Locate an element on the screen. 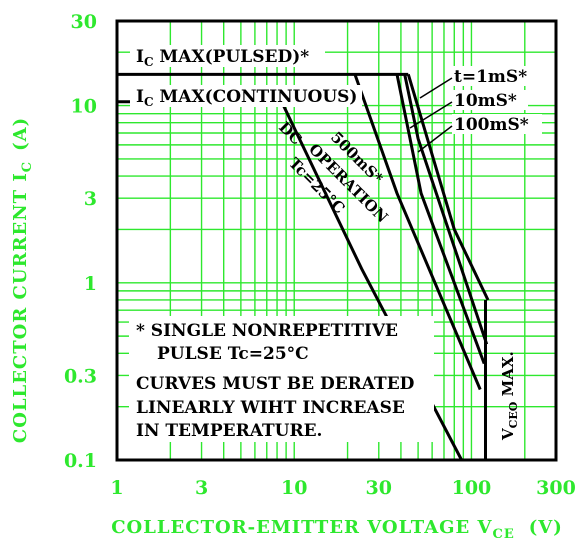 The width and height of the screenshot is (587, 544). y-tick-label: 1 is located at coordinates (90, 284).